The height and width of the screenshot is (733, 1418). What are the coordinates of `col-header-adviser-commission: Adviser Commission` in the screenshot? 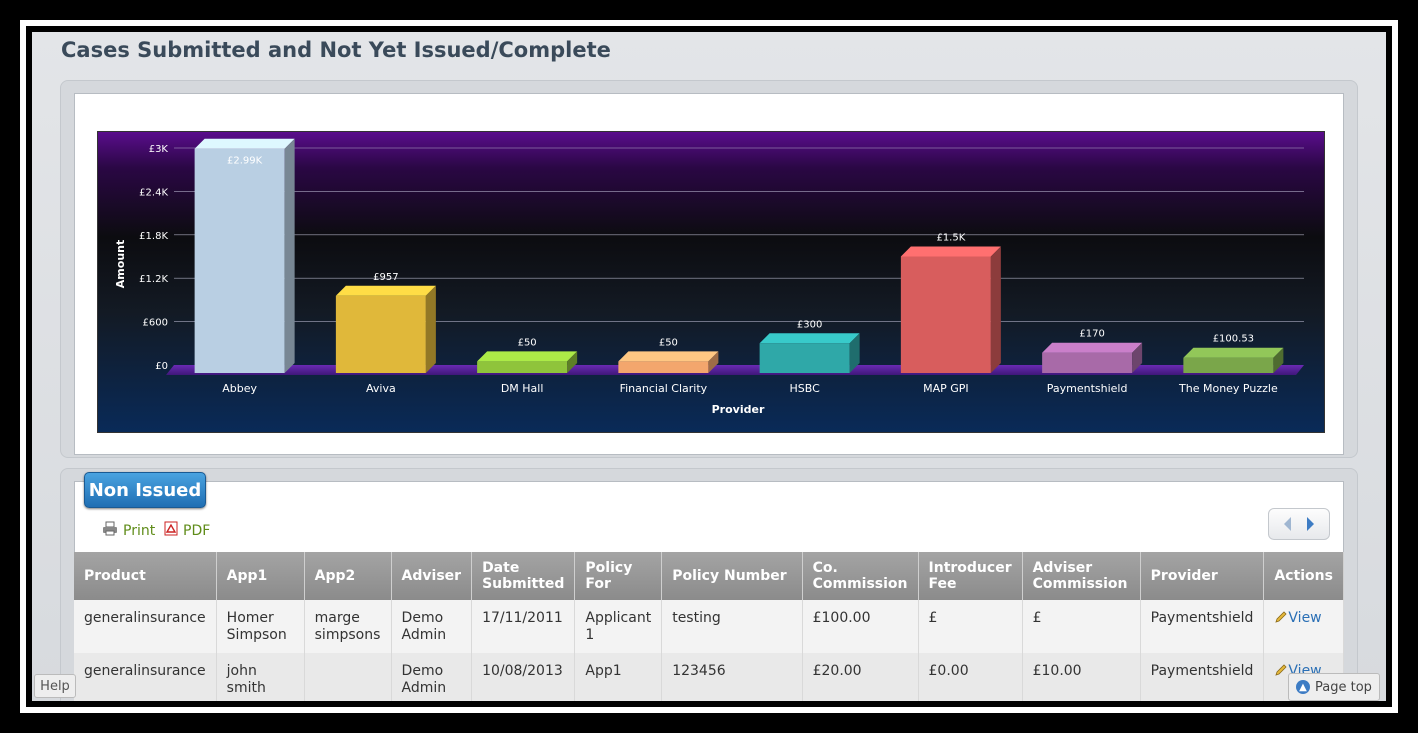 It's located at (1081, 576).